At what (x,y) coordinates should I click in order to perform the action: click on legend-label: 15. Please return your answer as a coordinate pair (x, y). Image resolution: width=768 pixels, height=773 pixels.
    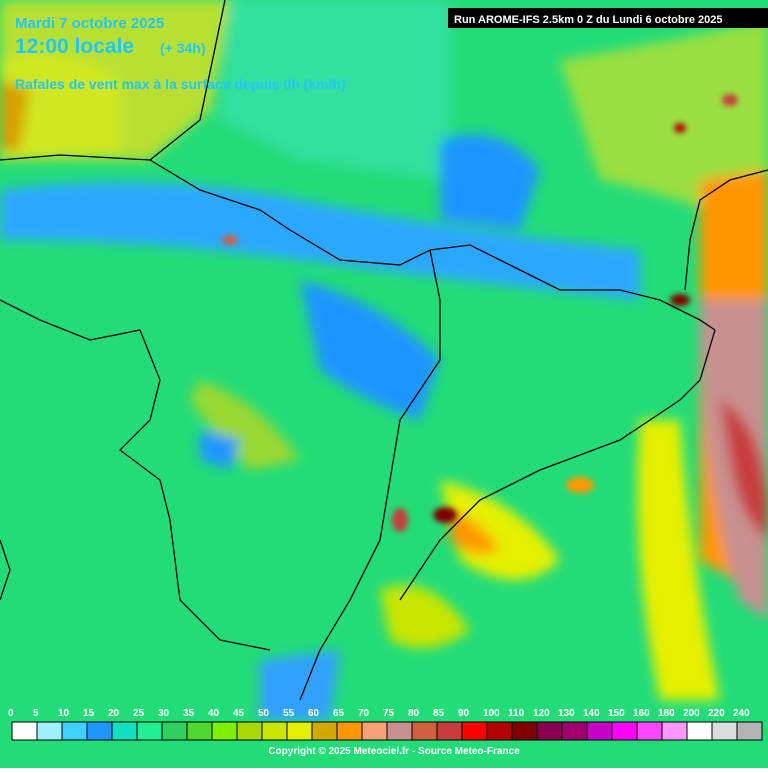
    Looking at the image, I should click on (89, 713).